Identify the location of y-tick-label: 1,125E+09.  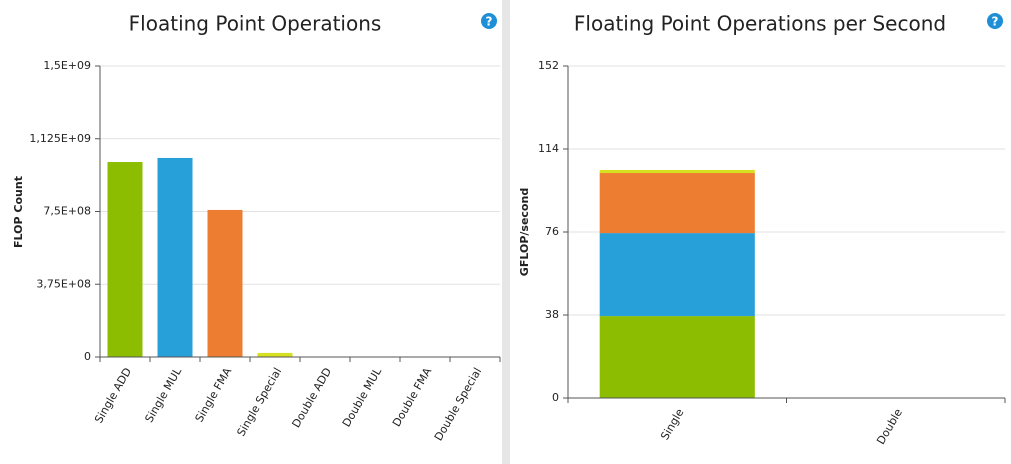
(60, 138).